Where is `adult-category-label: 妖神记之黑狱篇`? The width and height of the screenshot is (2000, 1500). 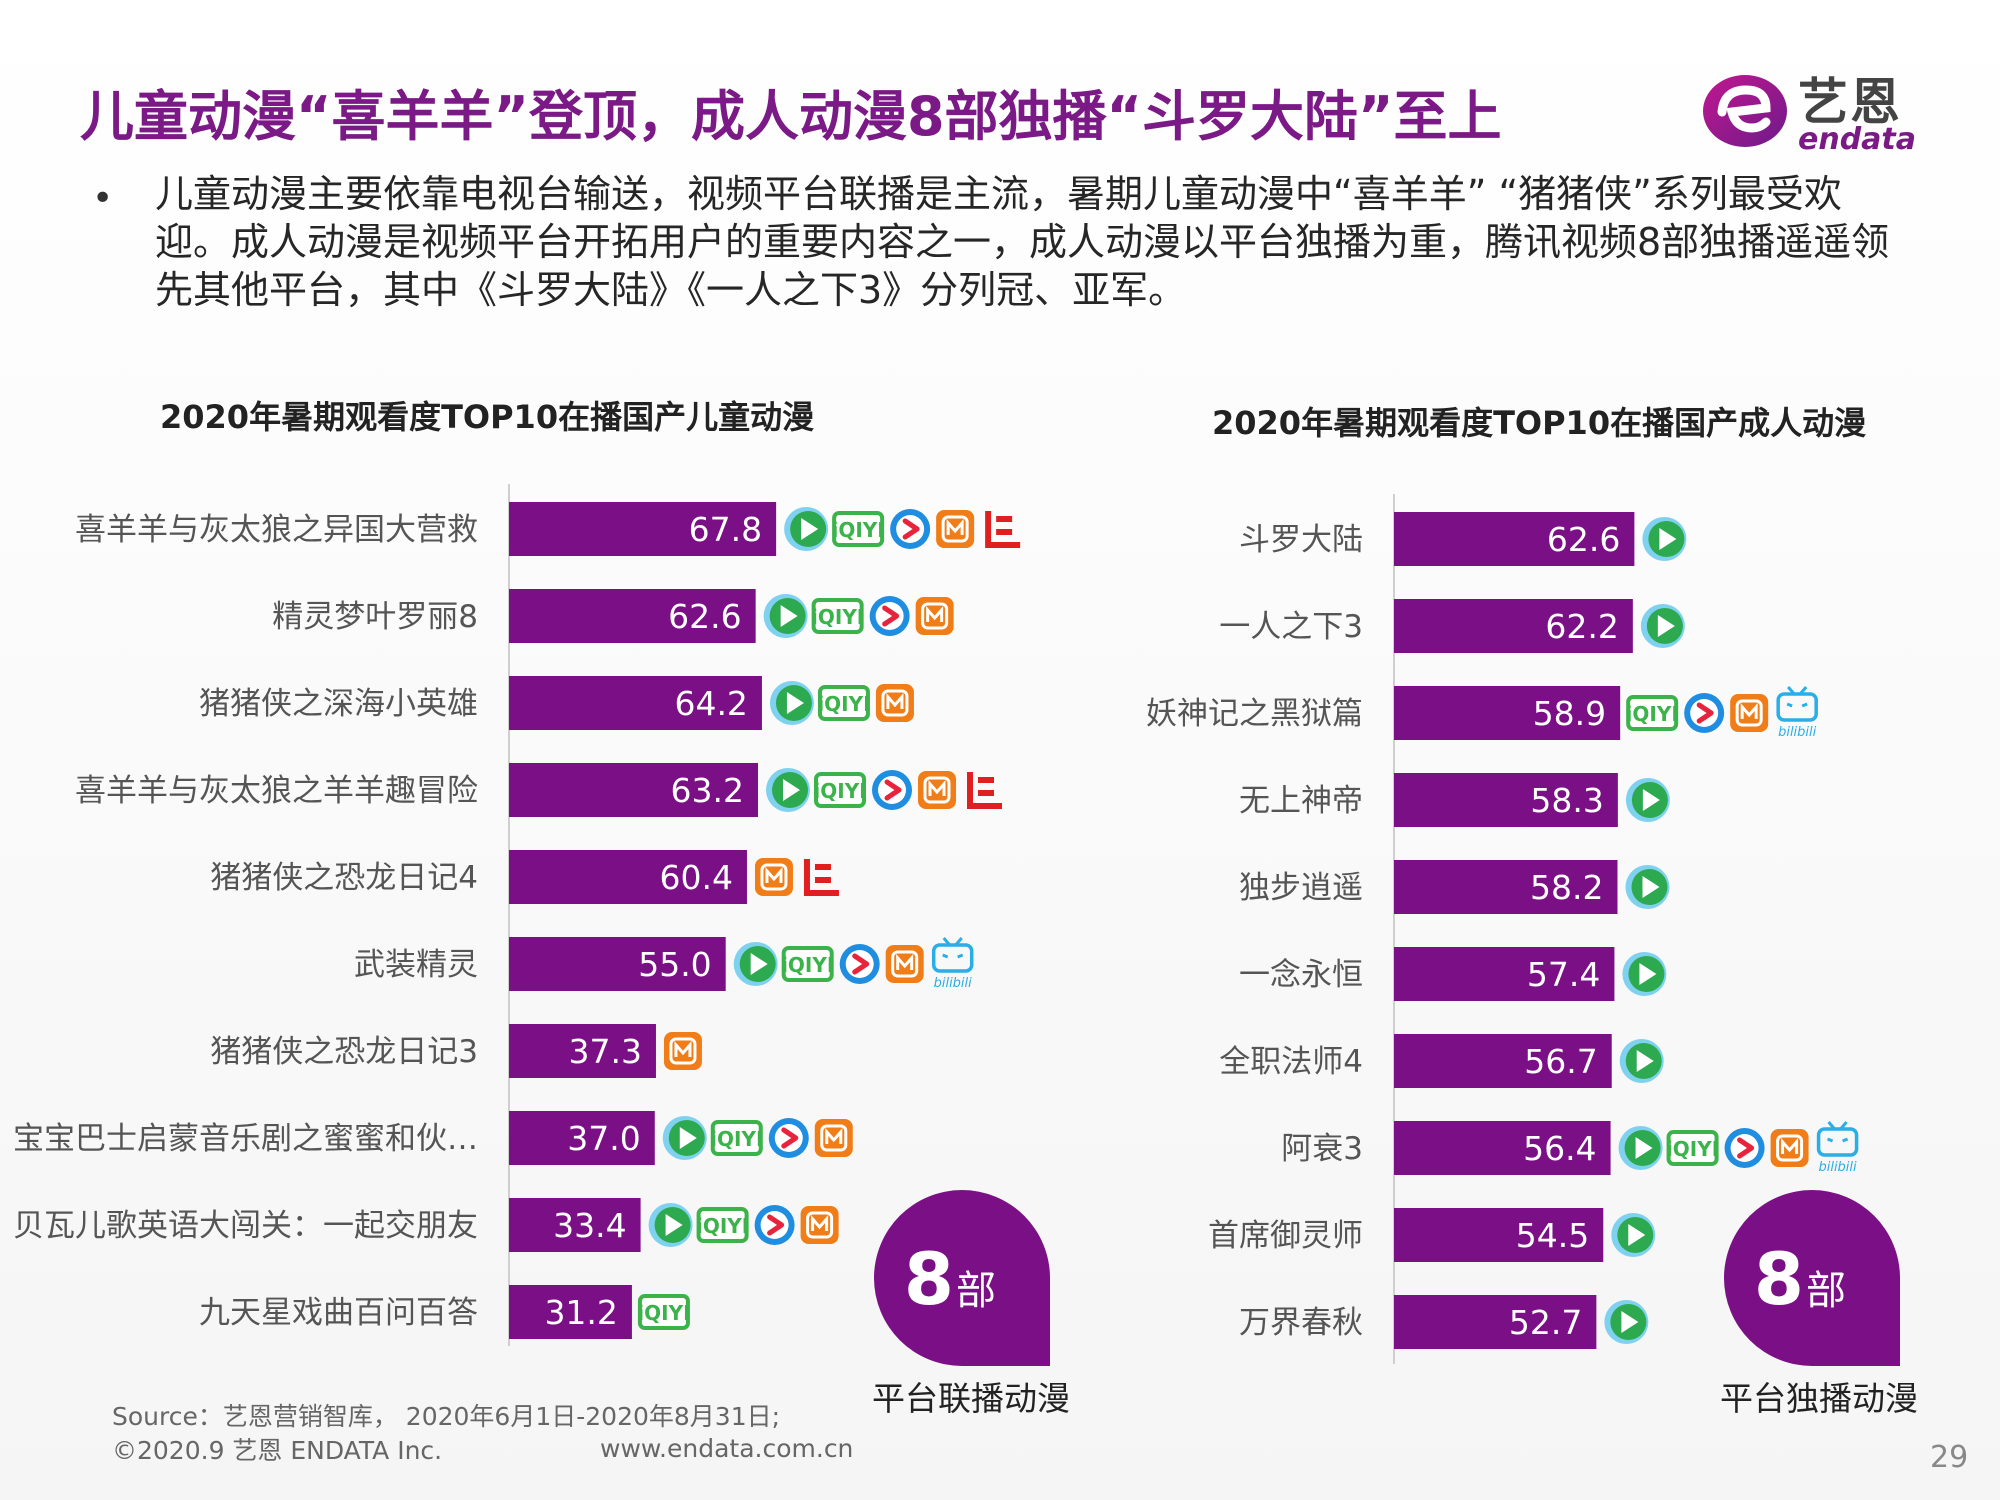
adult-category-label: 妖神记之黑狱篇 is located at coordinates (1254, 714).